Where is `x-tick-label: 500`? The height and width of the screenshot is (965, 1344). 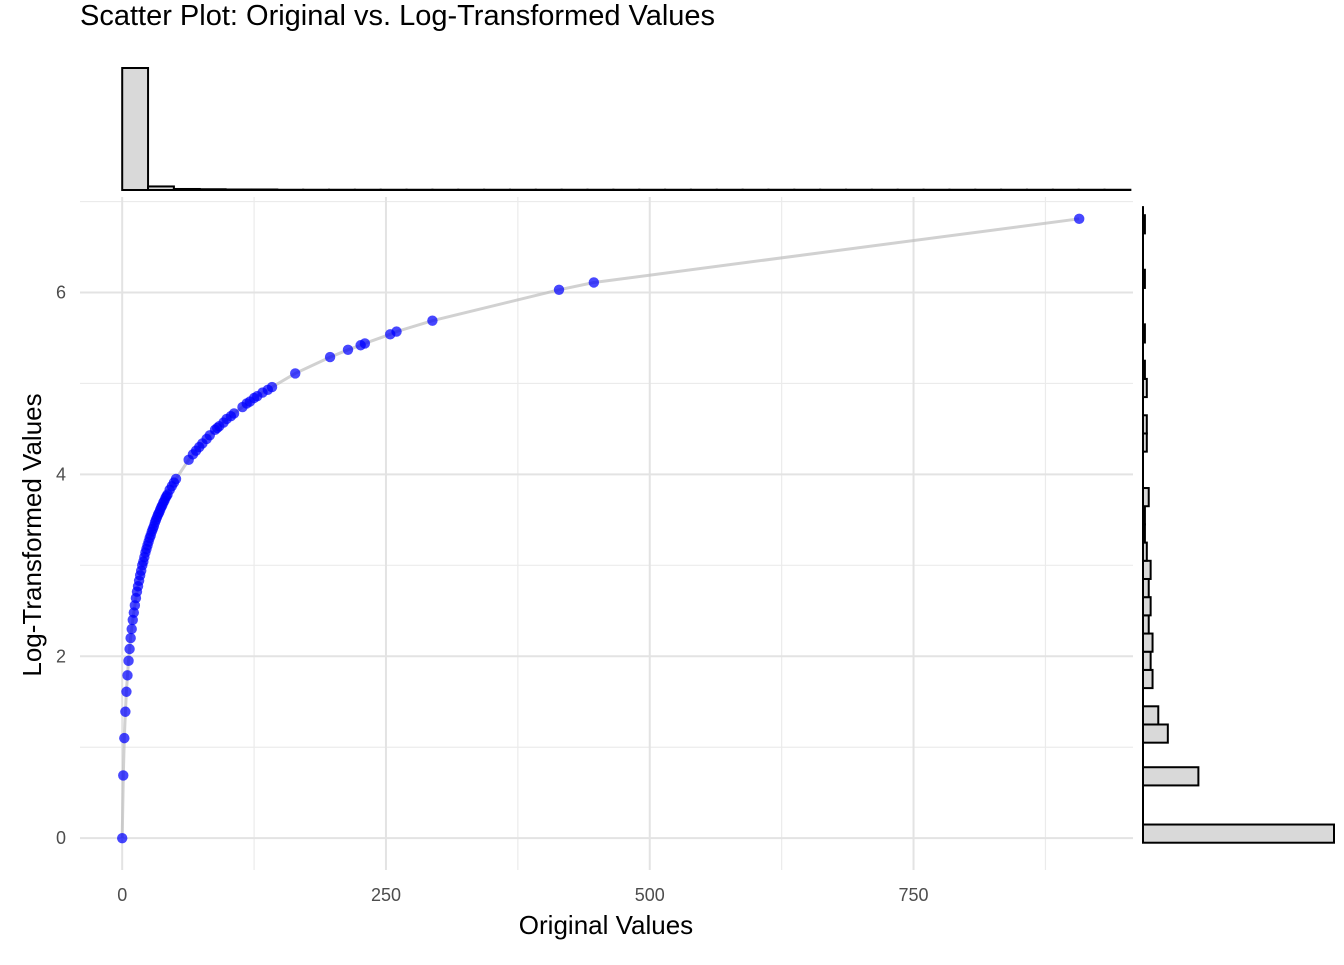 x-tick-label: 500 is located at coordinates (650, 895).